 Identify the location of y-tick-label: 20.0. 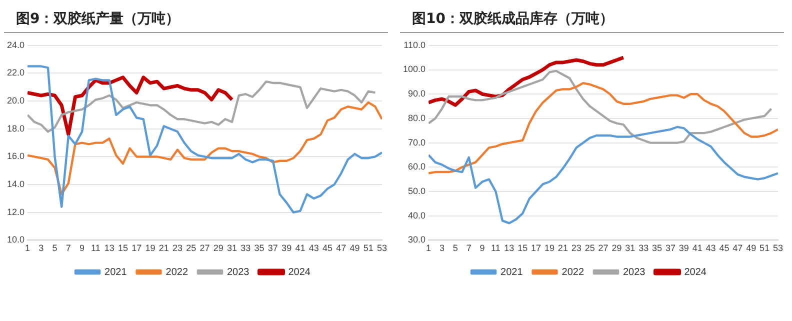
(15, 101).